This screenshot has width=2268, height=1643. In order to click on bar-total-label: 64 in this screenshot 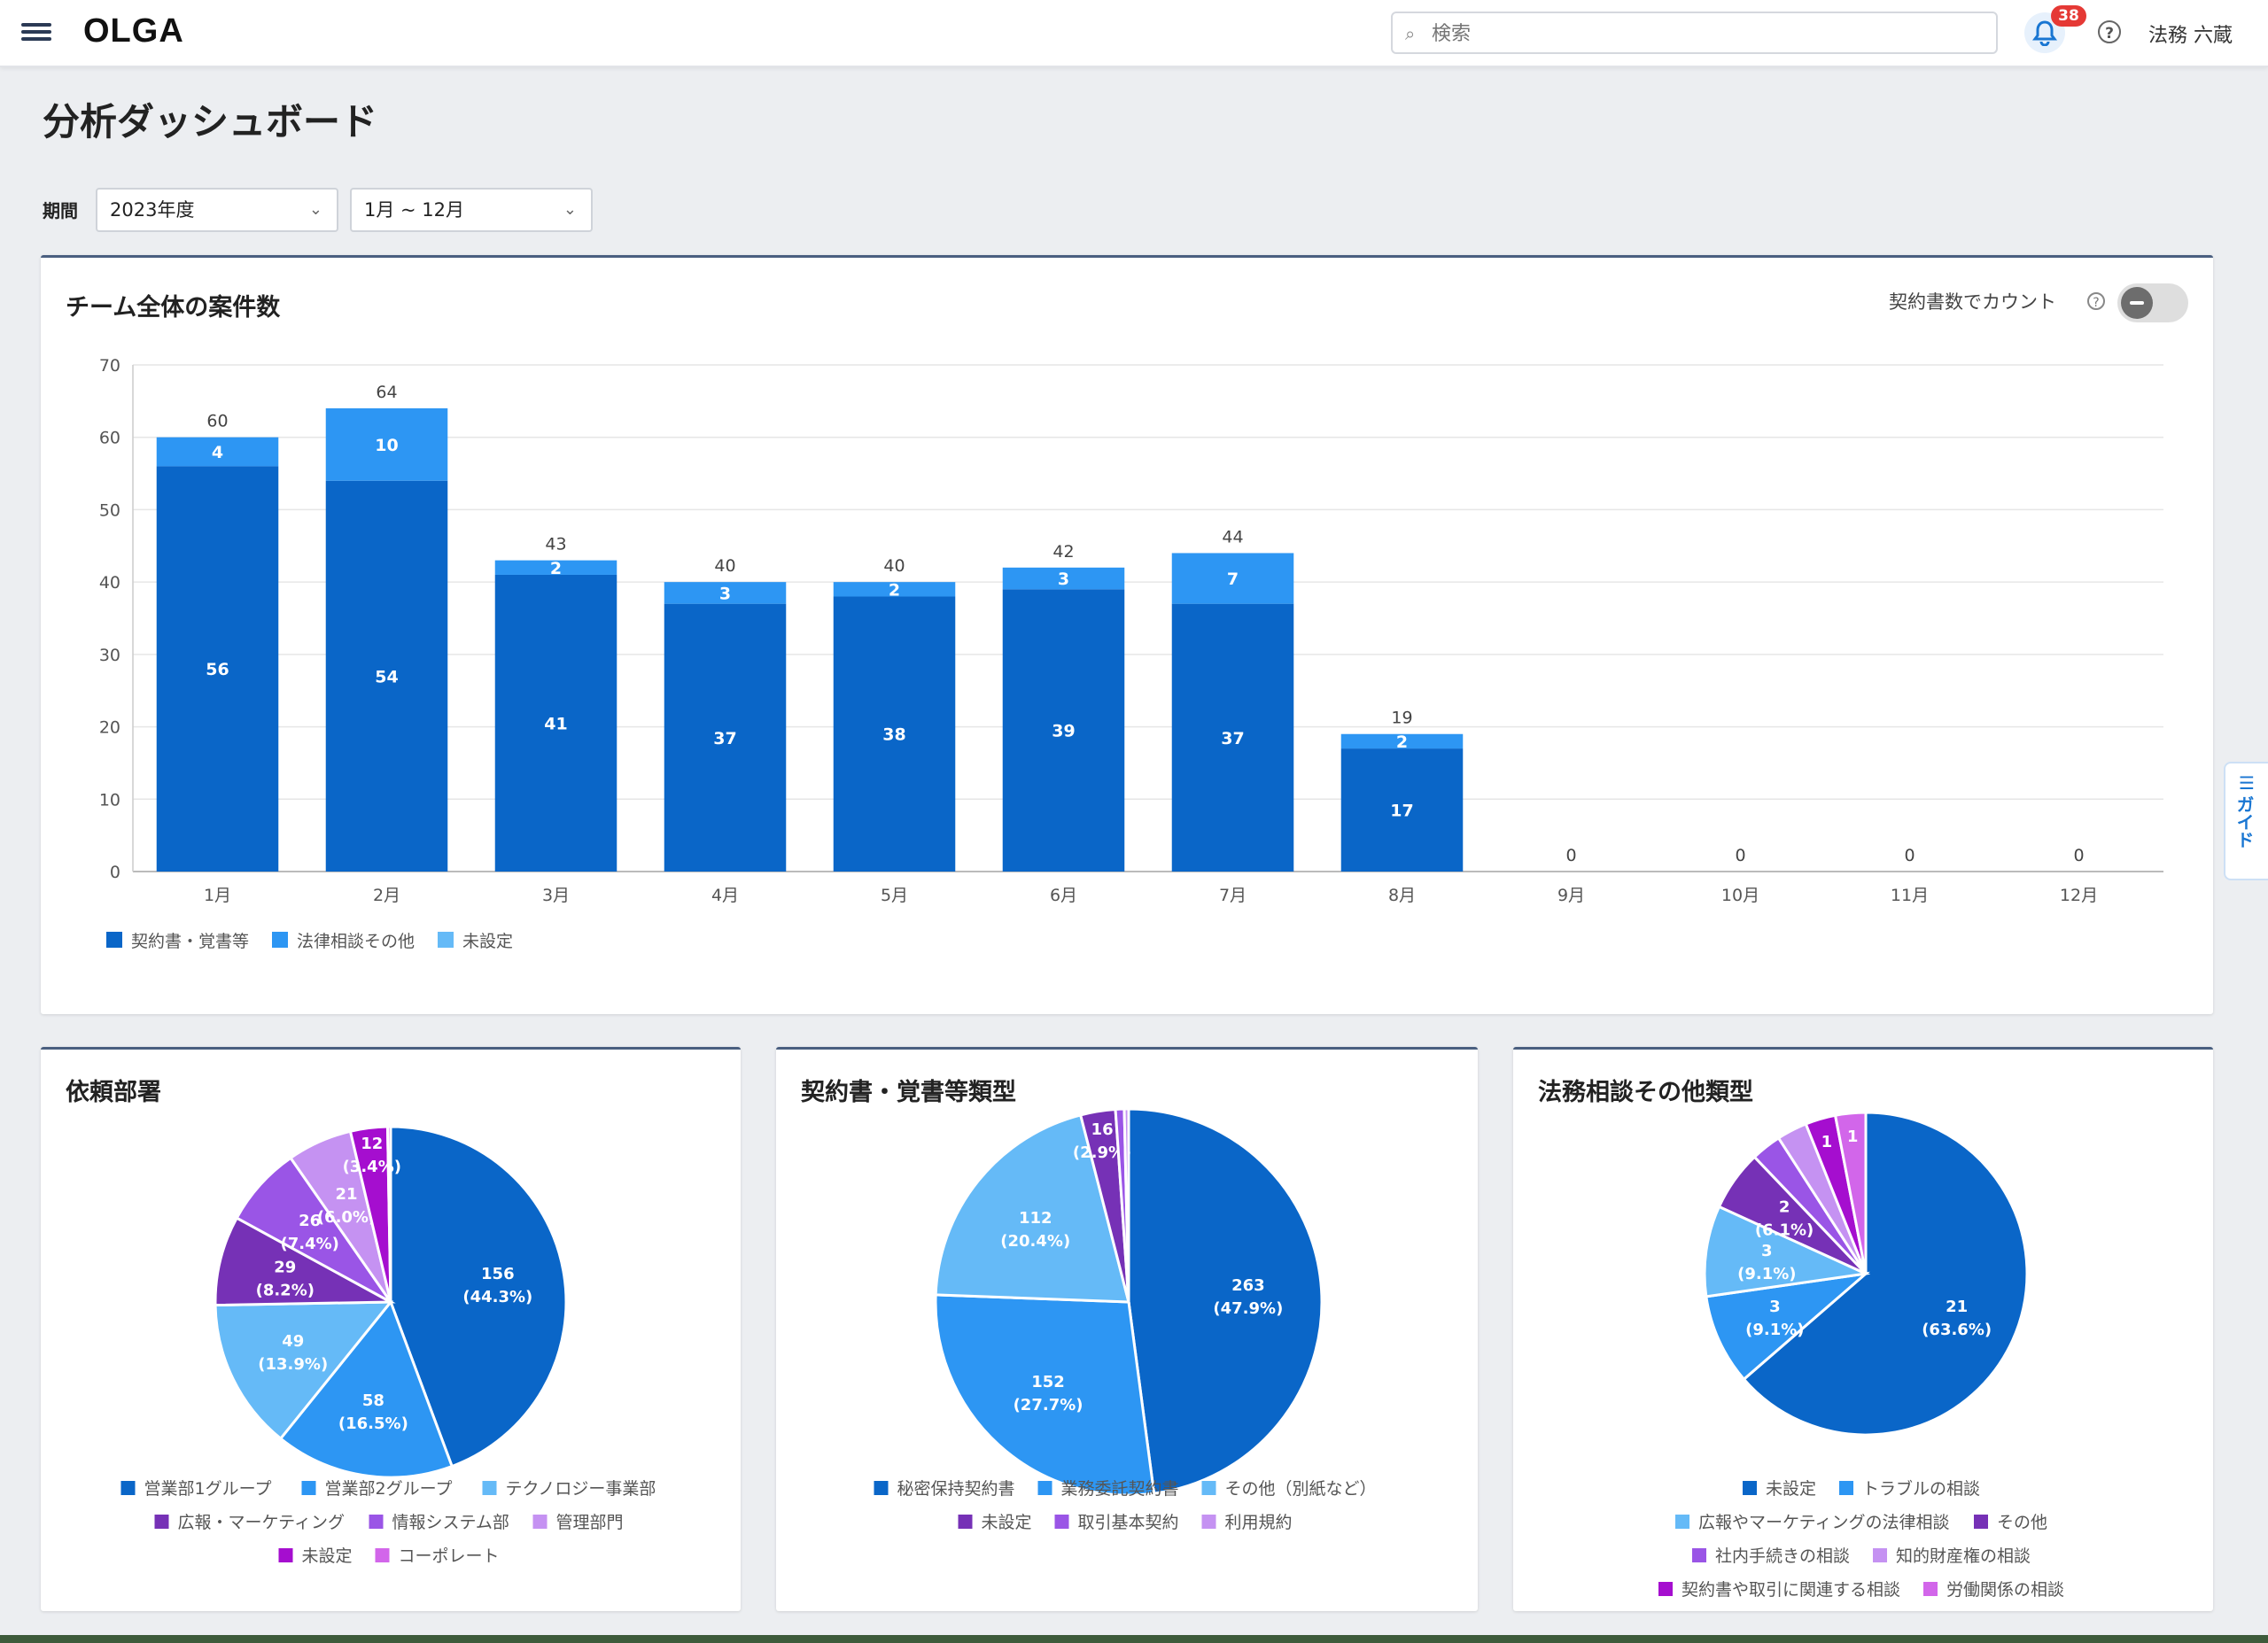, I will do `click(386, 392)`.